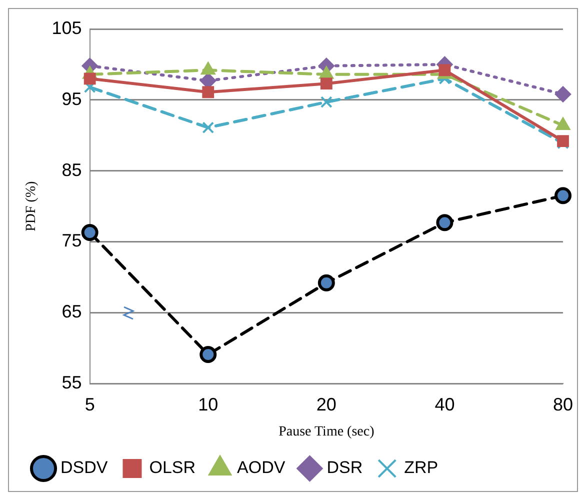 This screenshot has height=501, width=587. Describe the element at coordinates (563, 404) in the screenshot. I see `x-tick-label: 80` at that location.